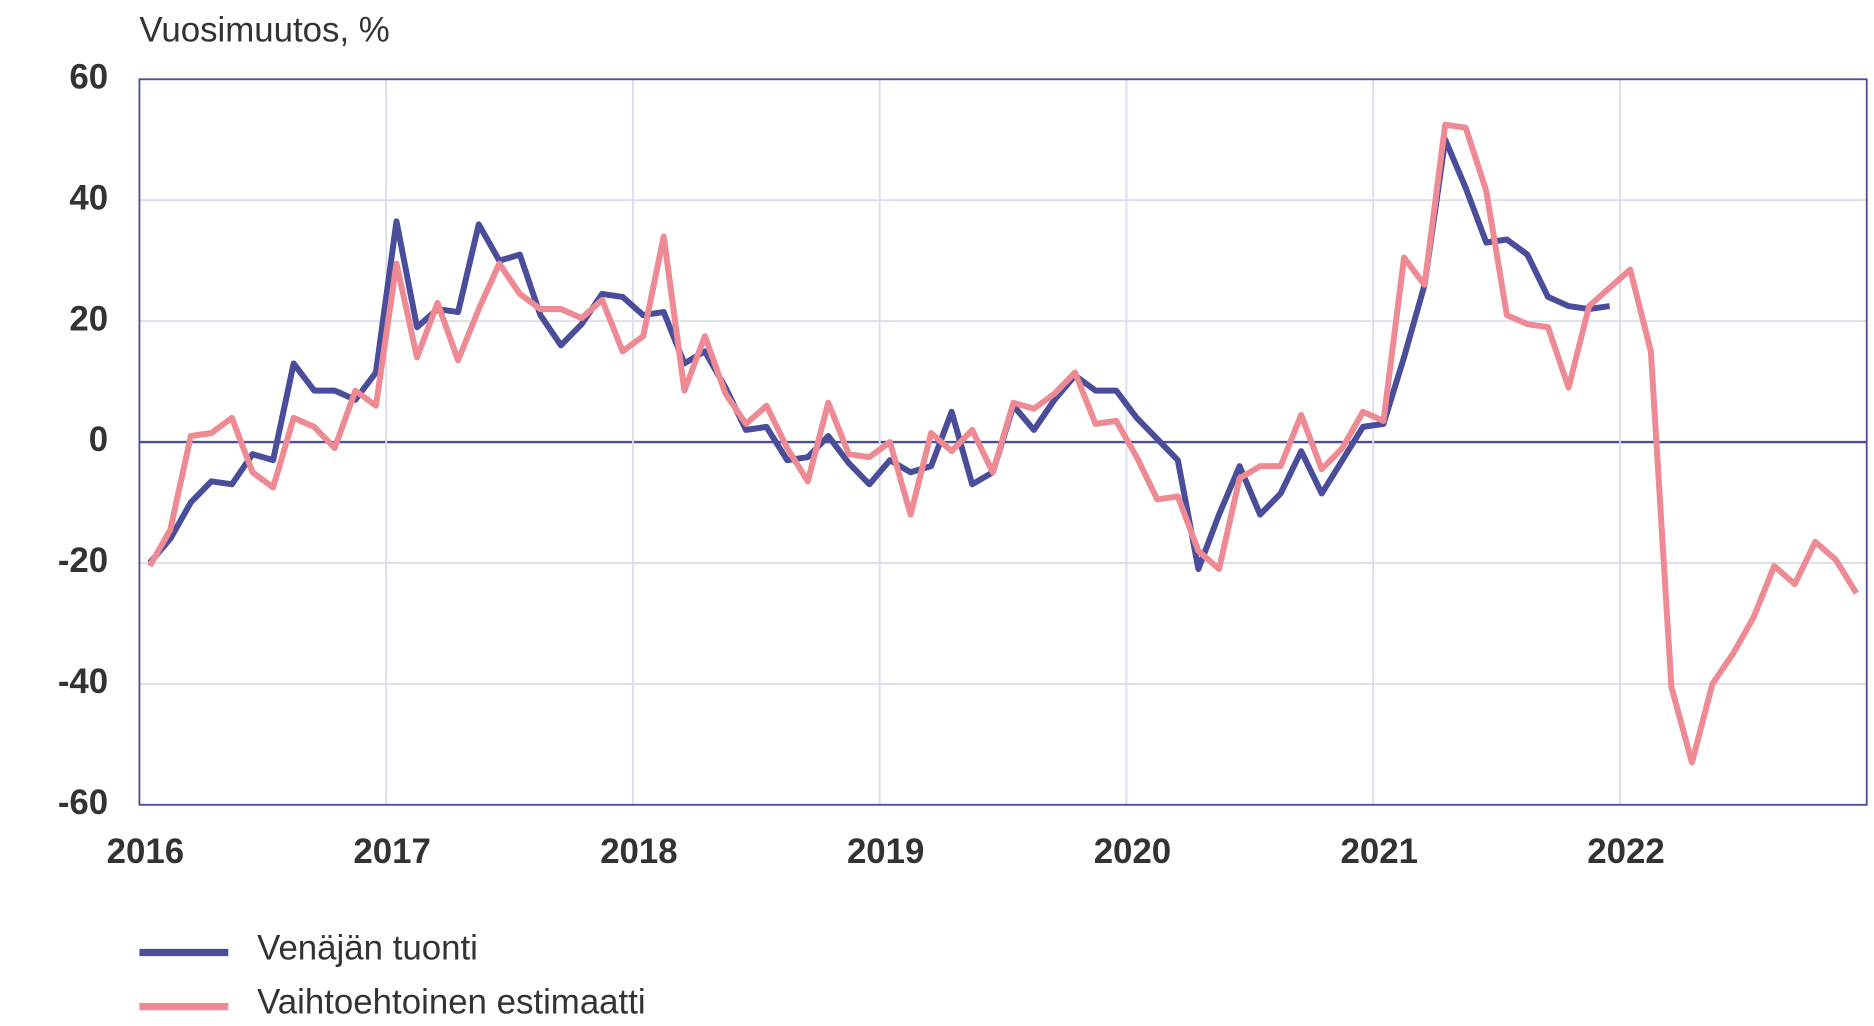 This screenshot has height=1026, width=1874. Describe the element at coordinates (1378, 851) in the screenshot. I see `x-tick-label: 2021` at that location.